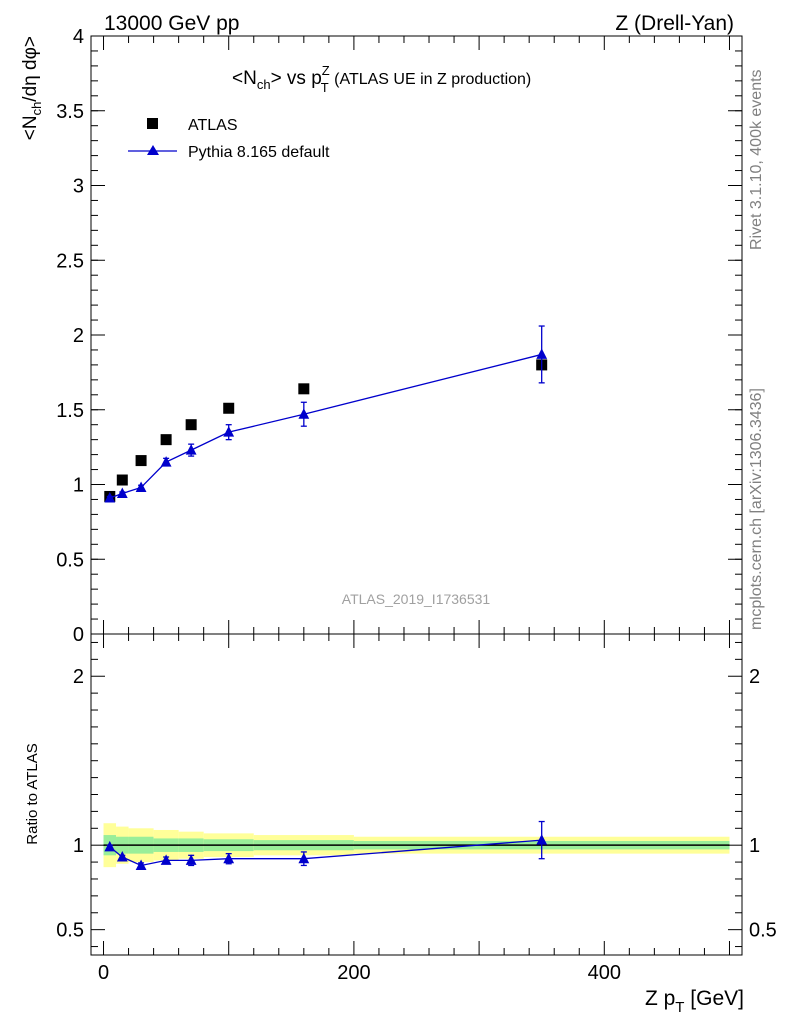  What do you see at coordinates (264, 84) in the screenshot?
I see `title-sub-1: ch` at bounding box center [264, 84].